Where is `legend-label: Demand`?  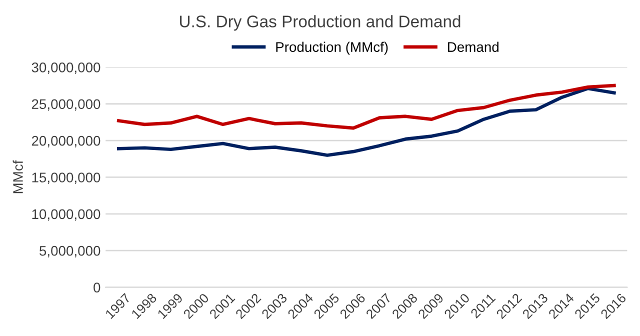
legend-label: Demand is located at coordinates (473, 47).